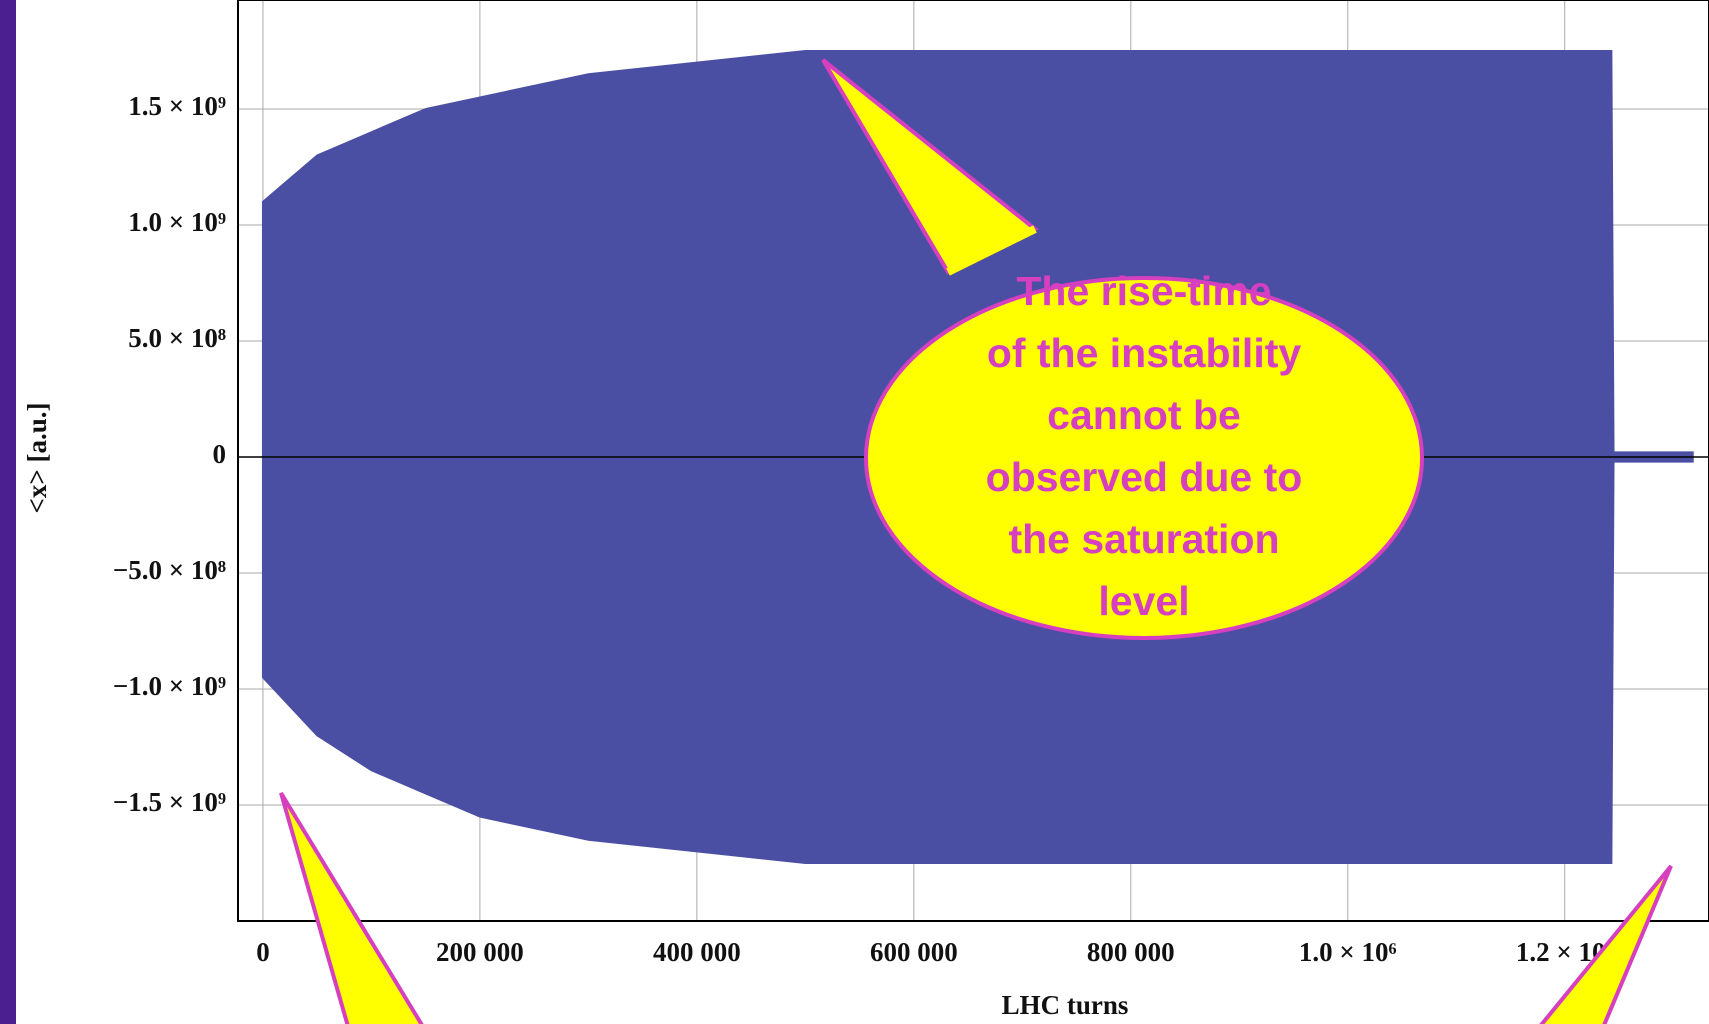  Describe the element at coordinates (1143, 601) in the screenshot. I see `annotation-line: level` at that location.